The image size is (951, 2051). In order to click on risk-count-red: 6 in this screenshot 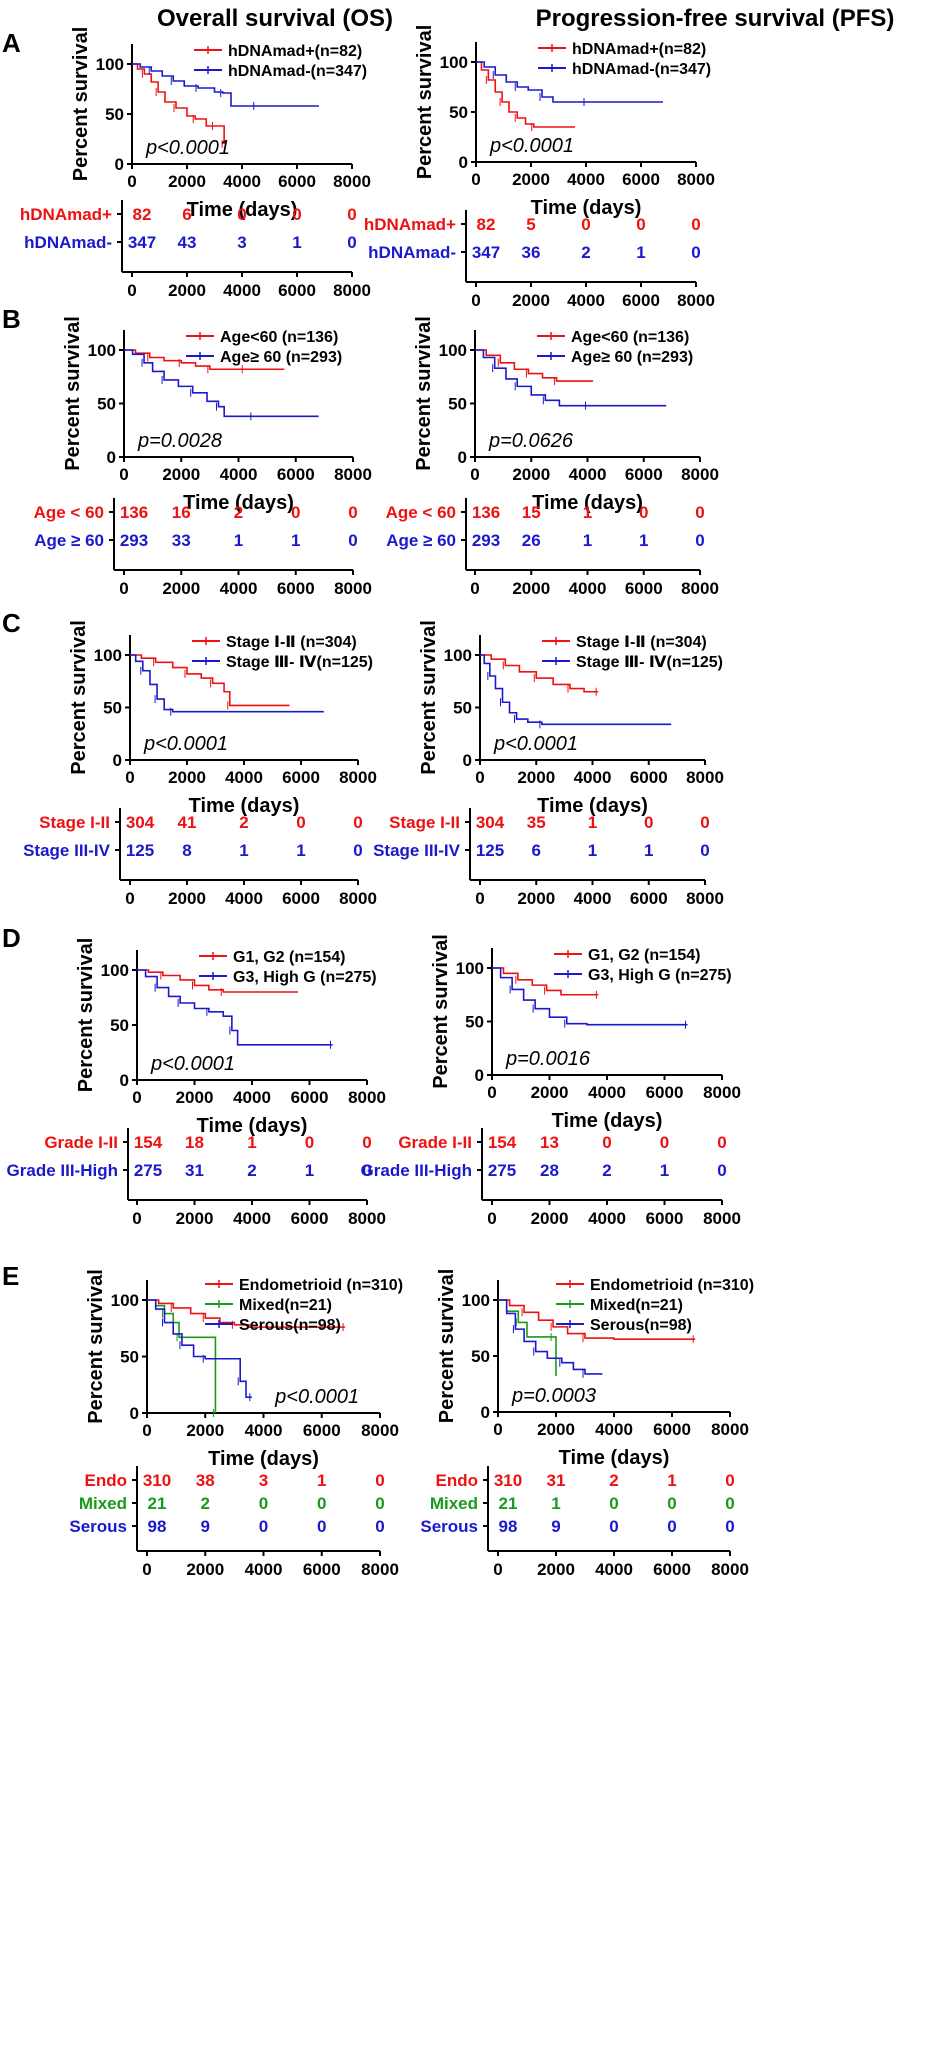, I will do `click(186, 214)`.